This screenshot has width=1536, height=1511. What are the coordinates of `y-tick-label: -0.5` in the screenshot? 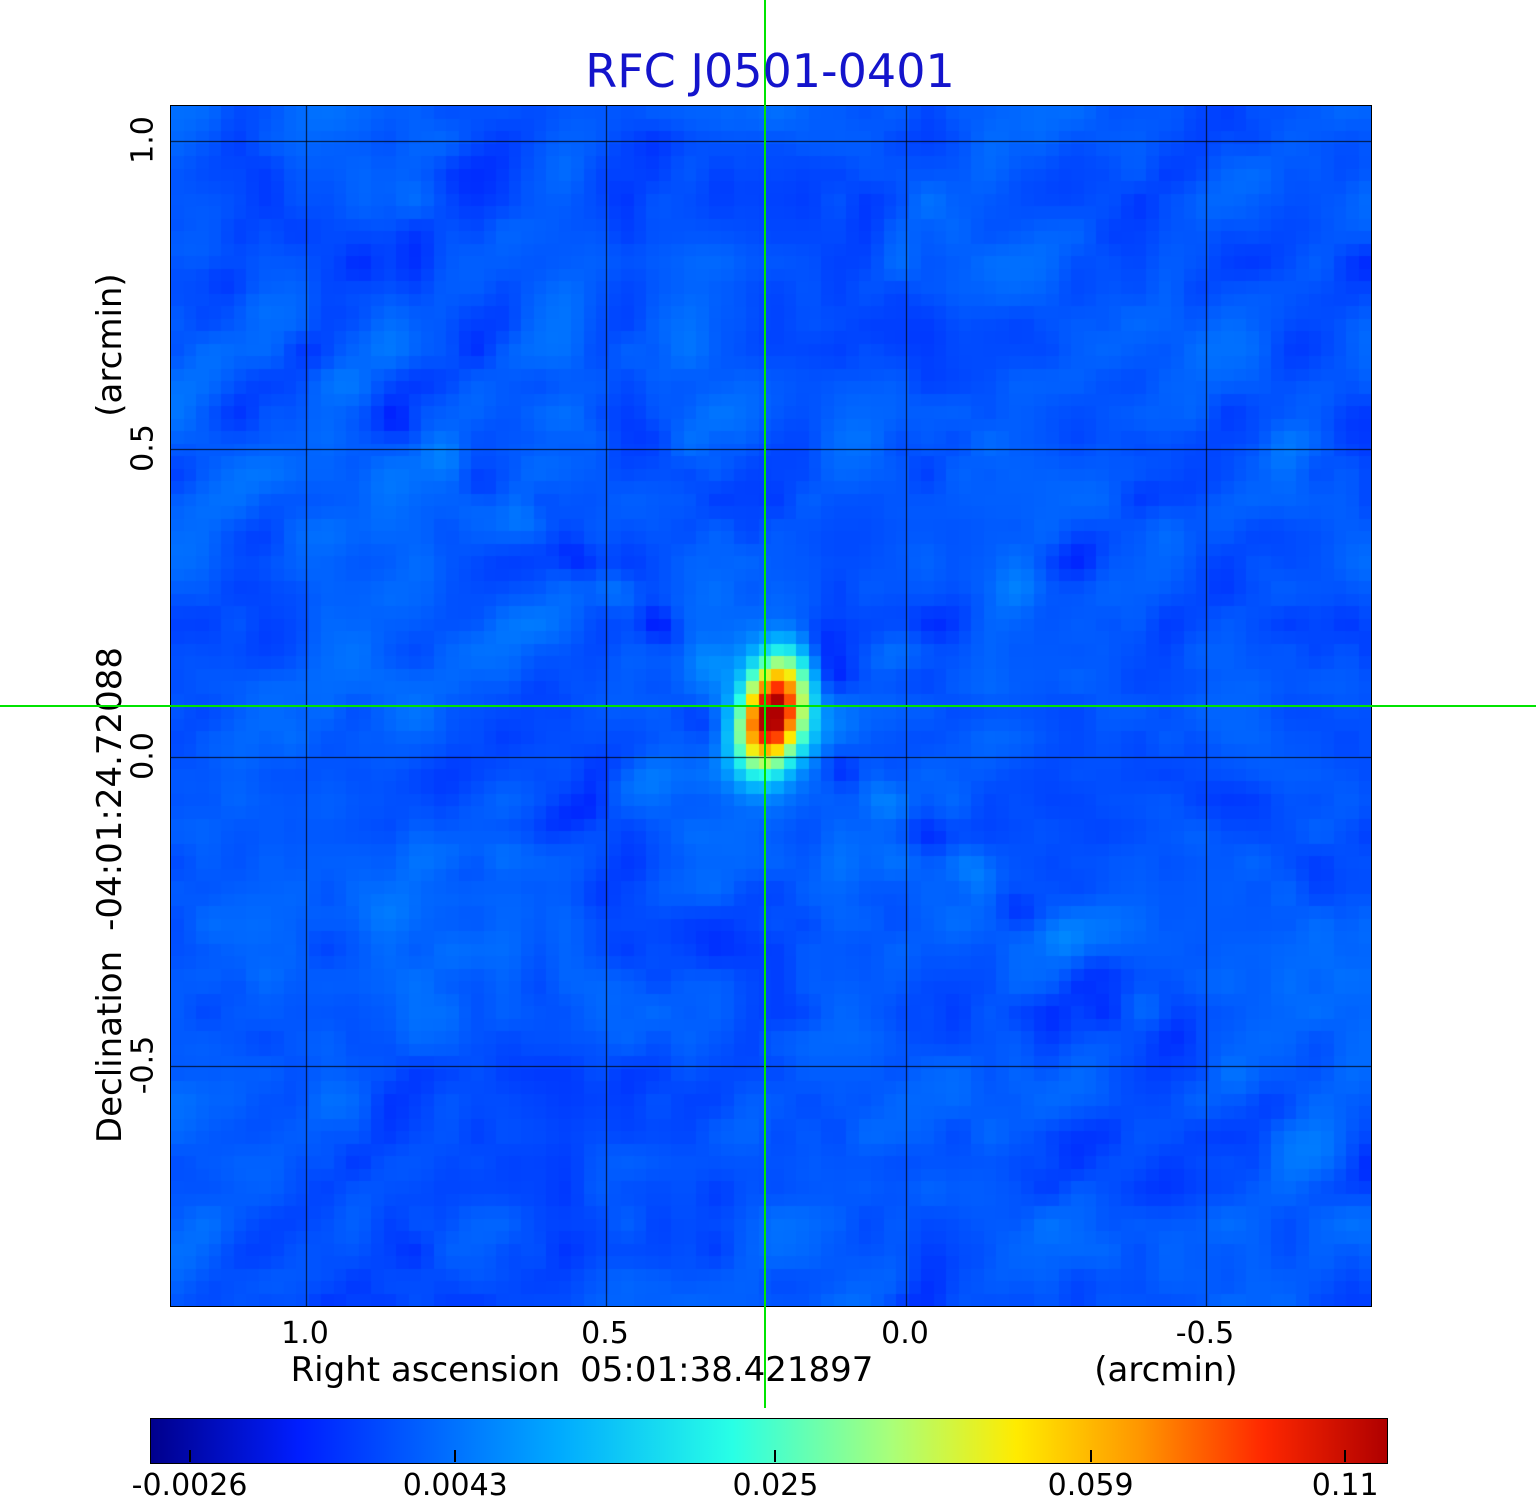 It's located at (143, 1064).